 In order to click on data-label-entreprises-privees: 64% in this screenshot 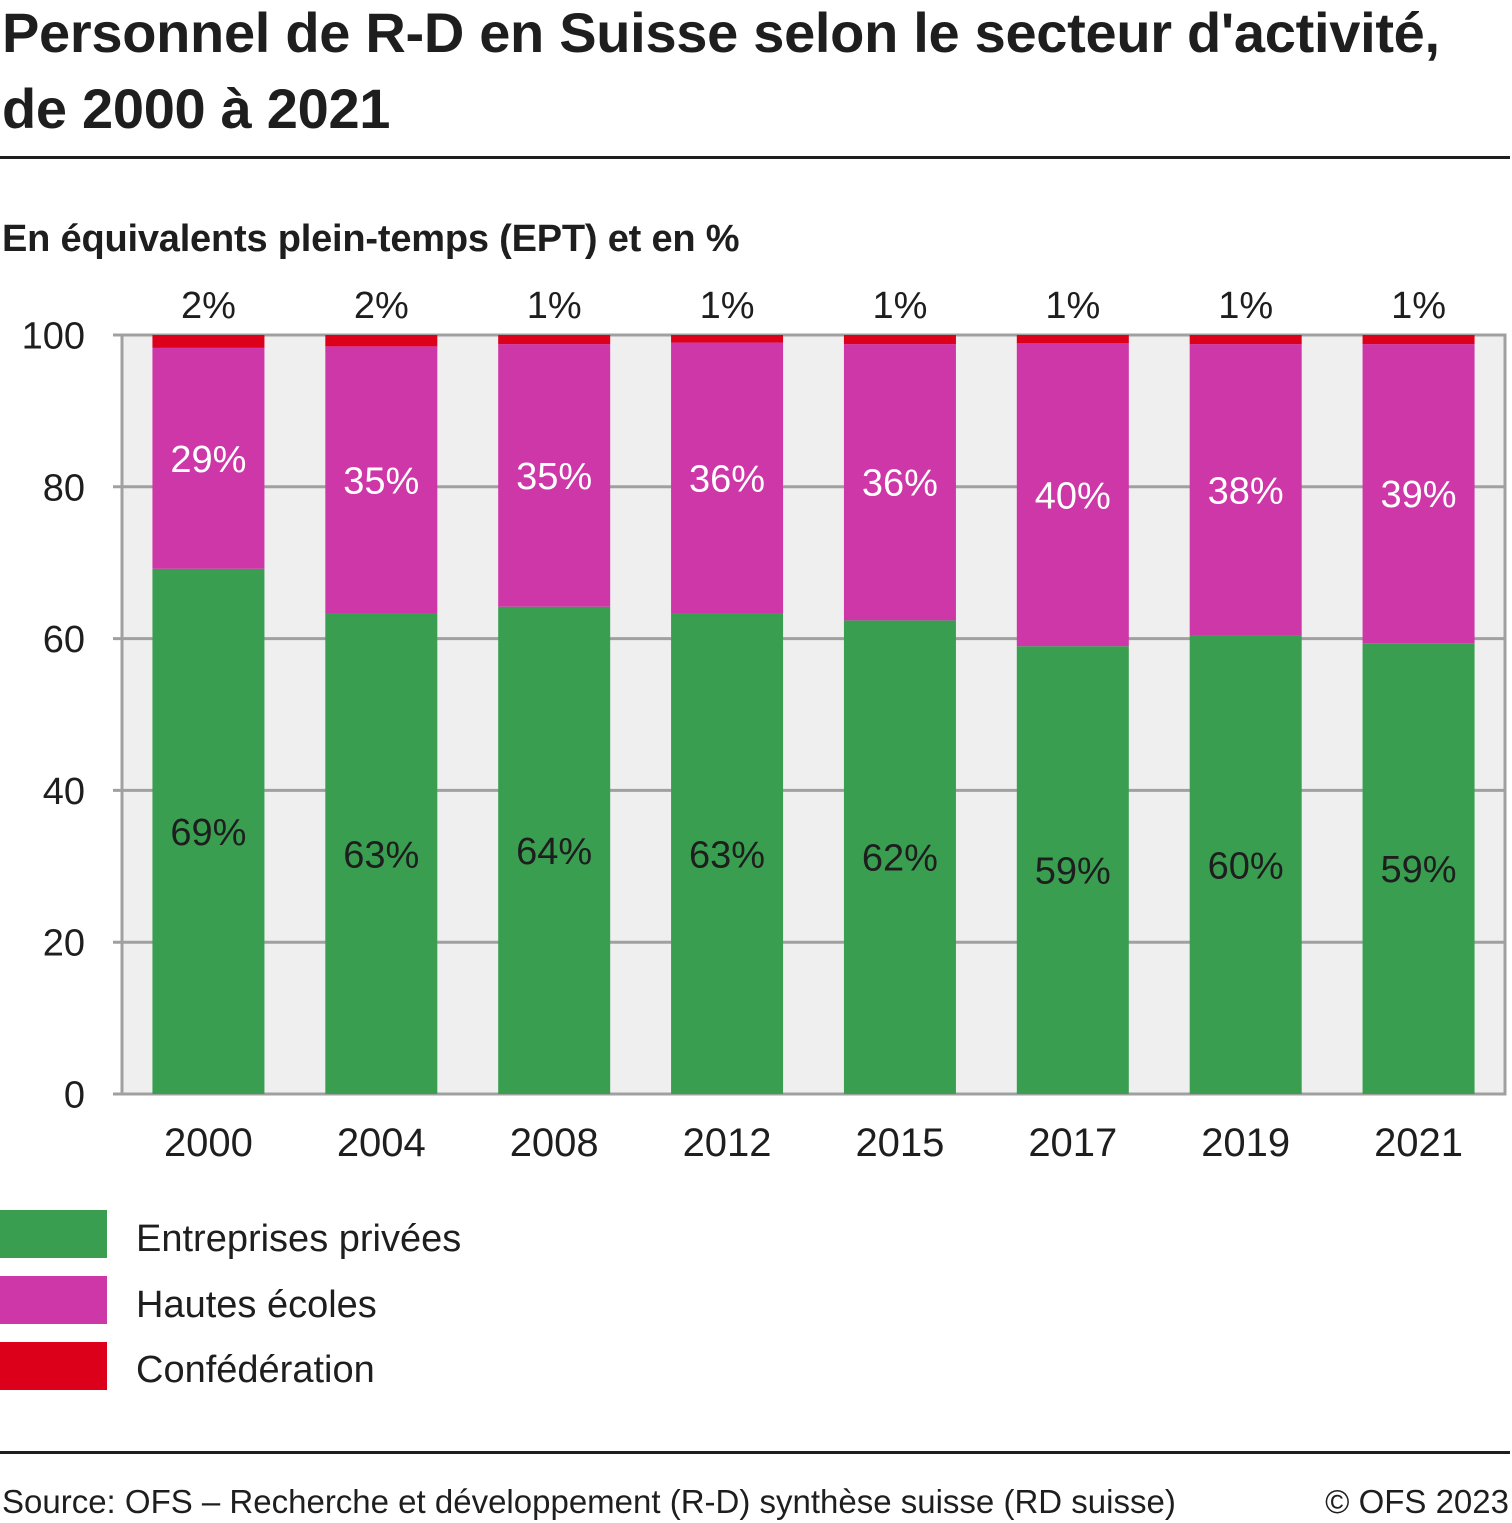, I will do `click(554, 852)`.